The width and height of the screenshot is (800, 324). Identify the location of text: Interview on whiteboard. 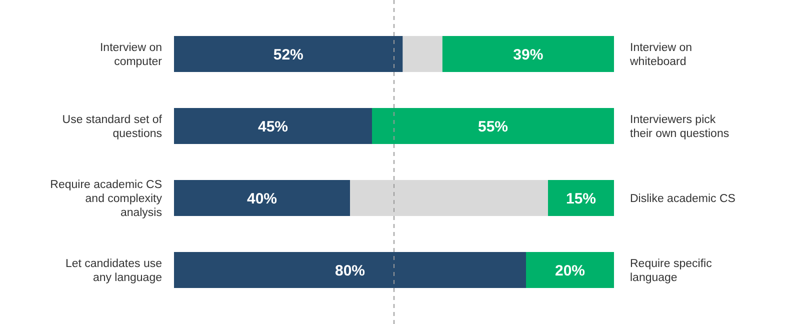
(660, 55).